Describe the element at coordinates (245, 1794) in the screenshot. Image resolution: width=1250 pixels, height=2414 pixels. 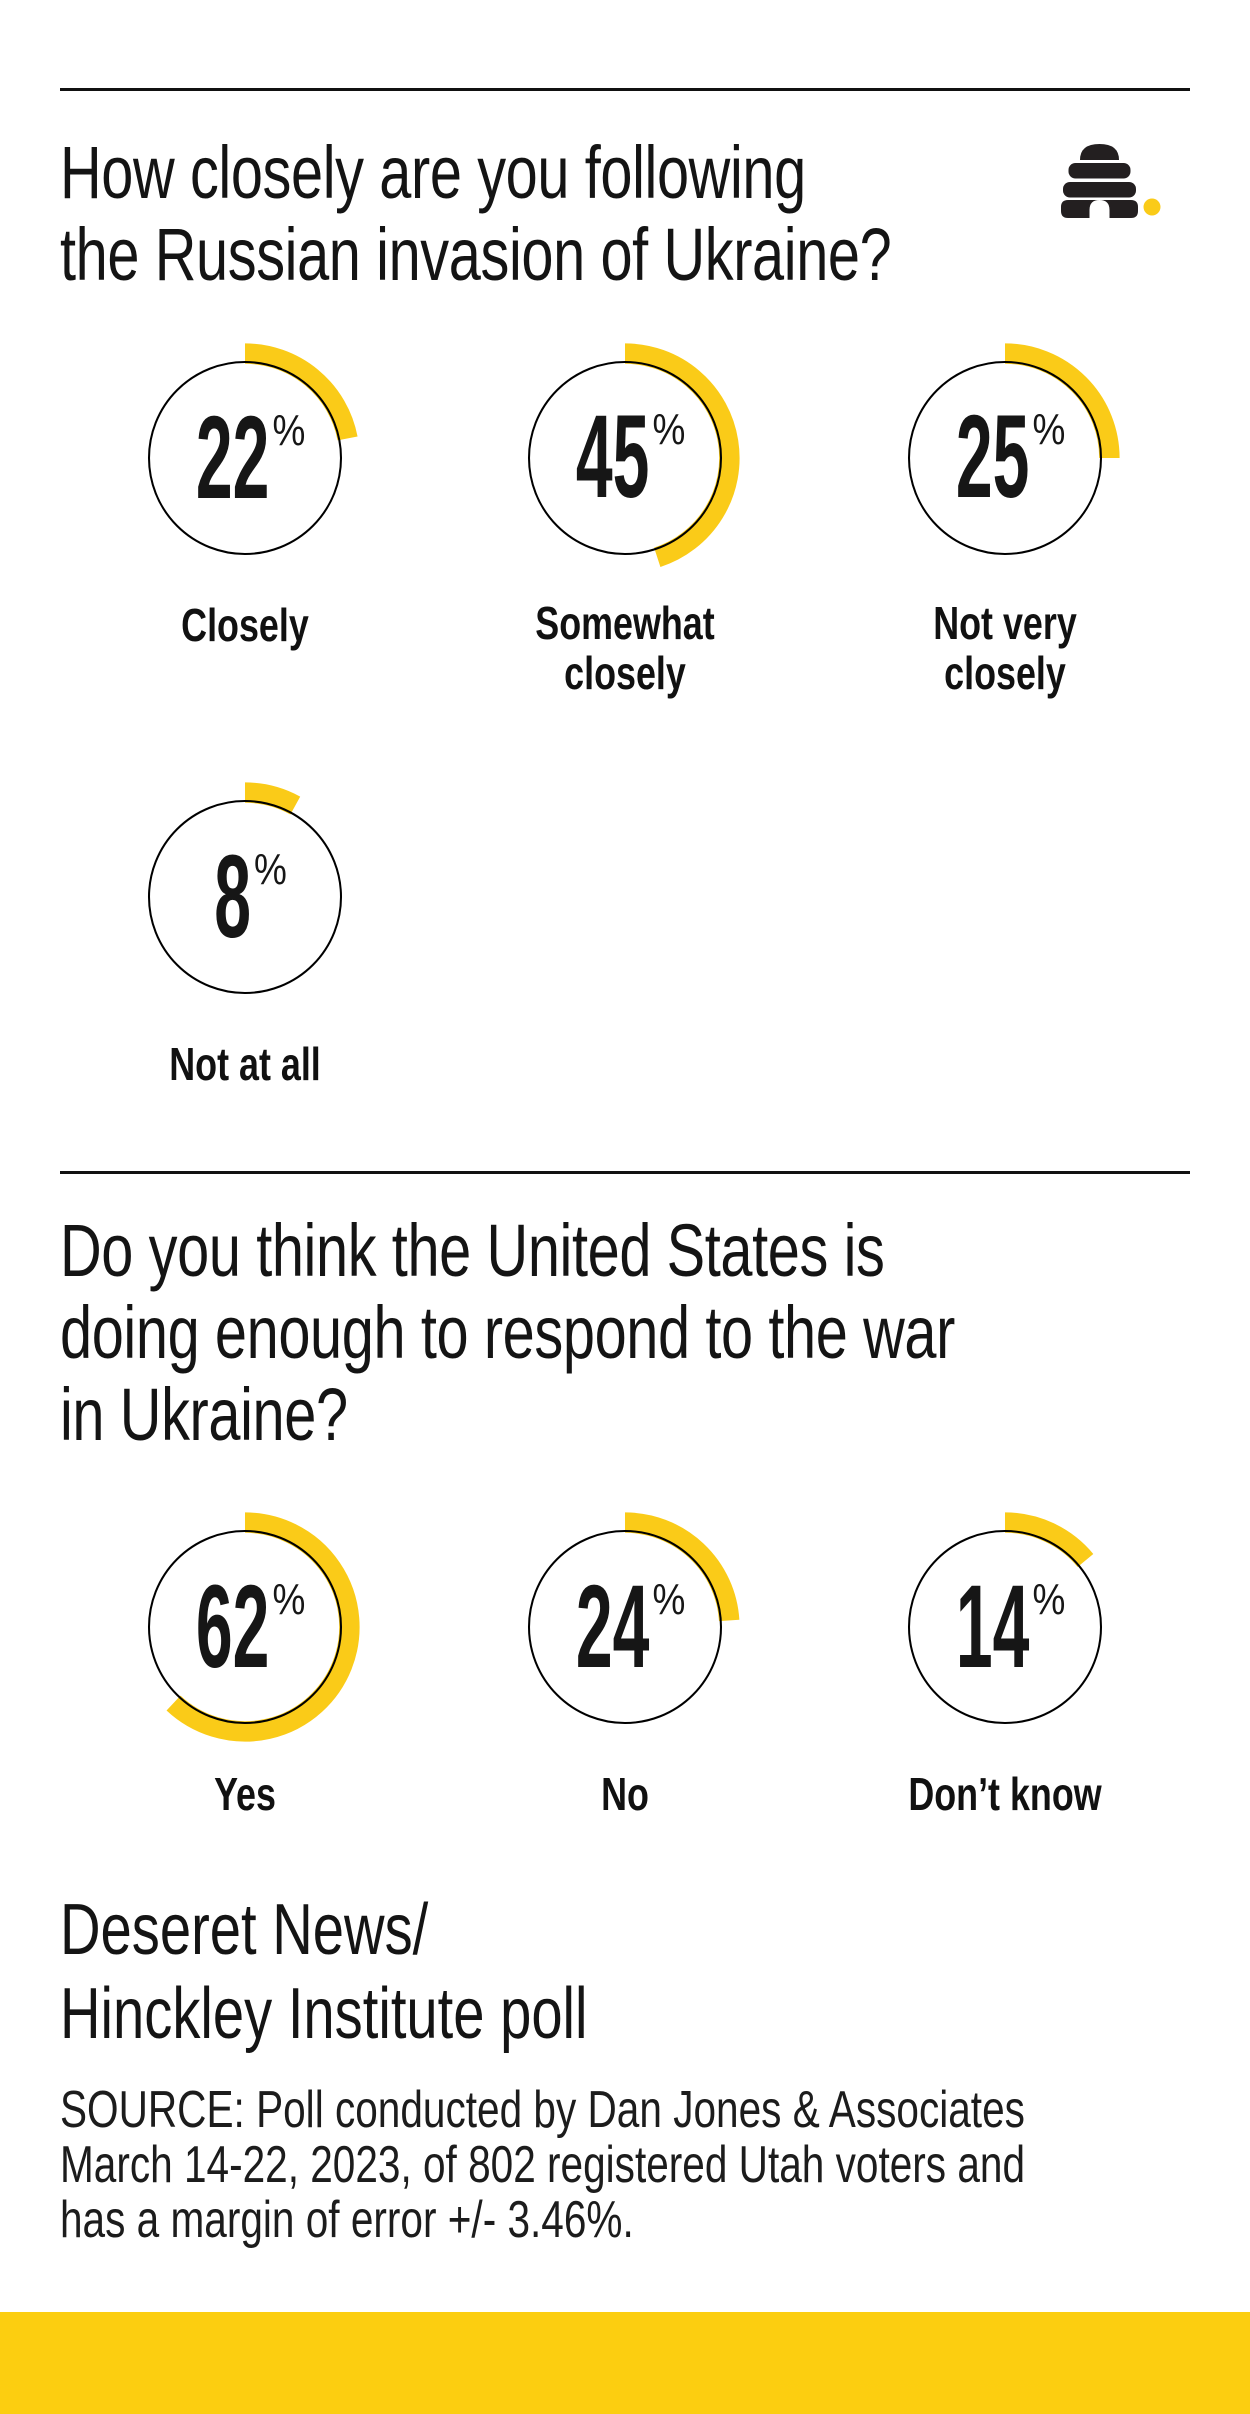
I see `gauge-label: Yes` at that location.